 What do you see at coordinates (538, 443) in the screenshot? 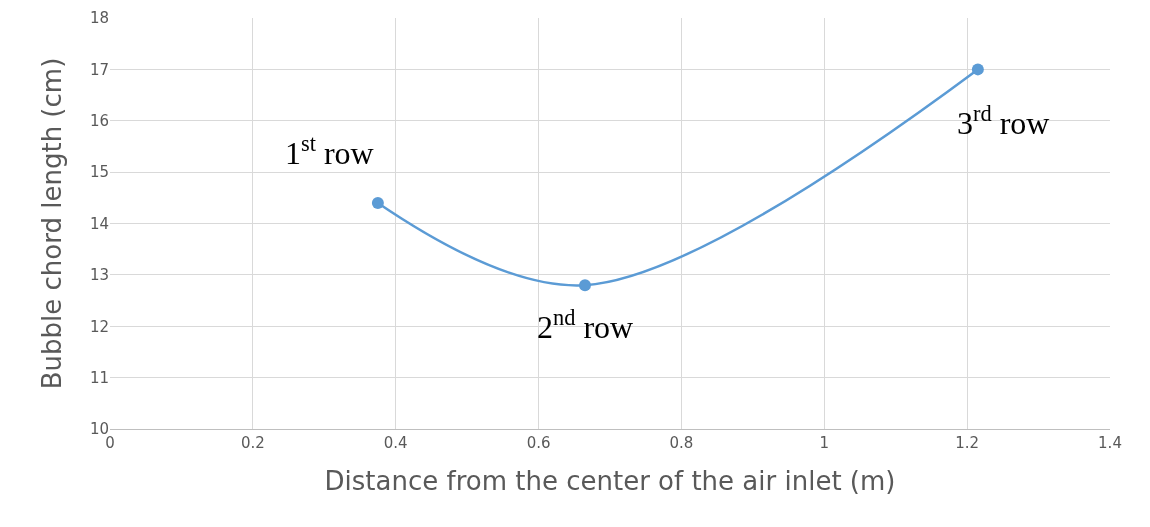
I see `x-tick-label: 0.6` at bounding box center [538, 443].